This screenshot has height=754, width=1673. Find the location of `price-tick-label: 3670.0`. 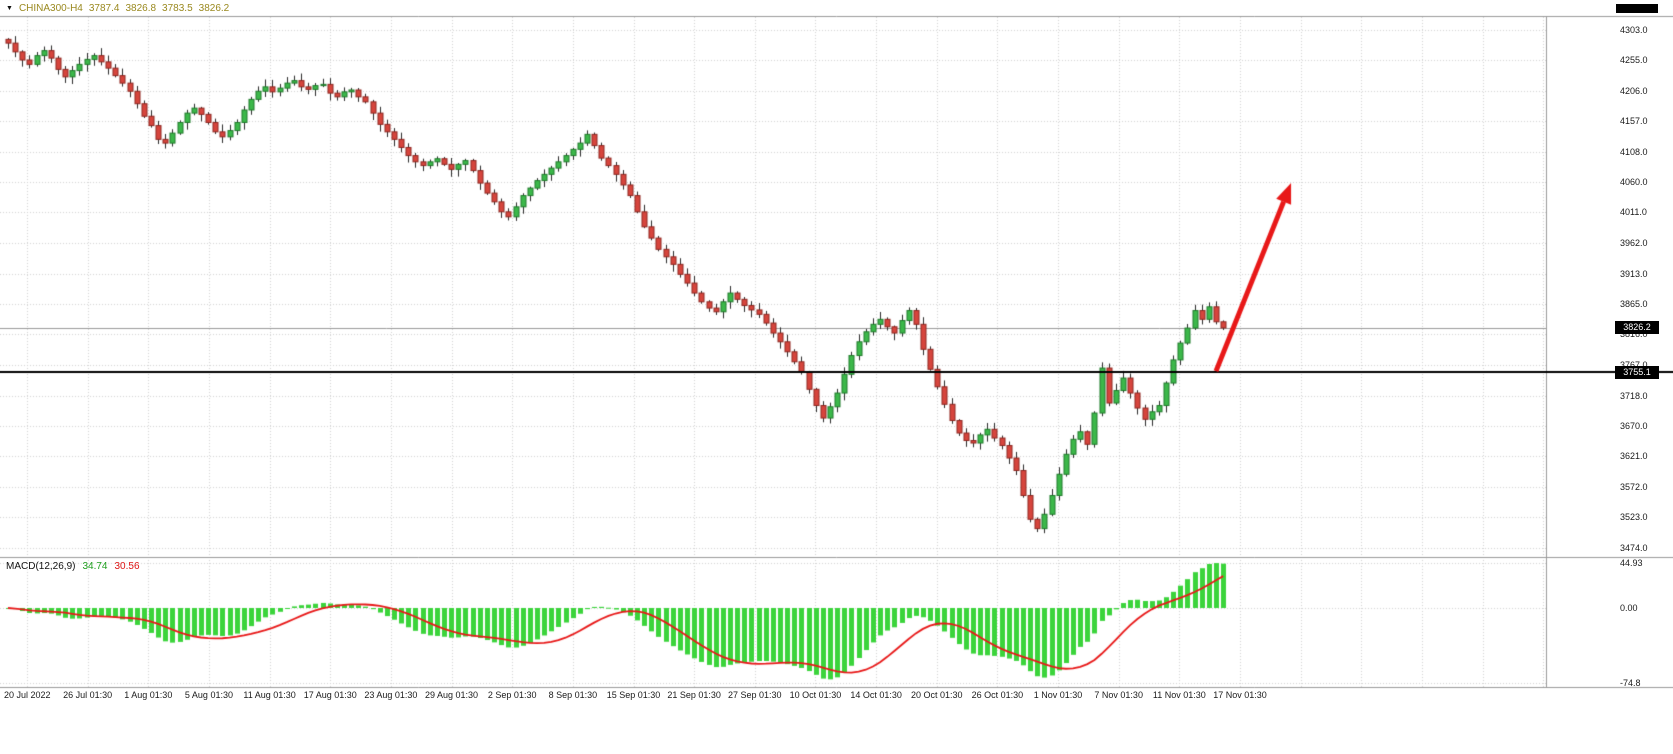

price-tick-label: 3670.0 is located at coordinates (1634, 425).